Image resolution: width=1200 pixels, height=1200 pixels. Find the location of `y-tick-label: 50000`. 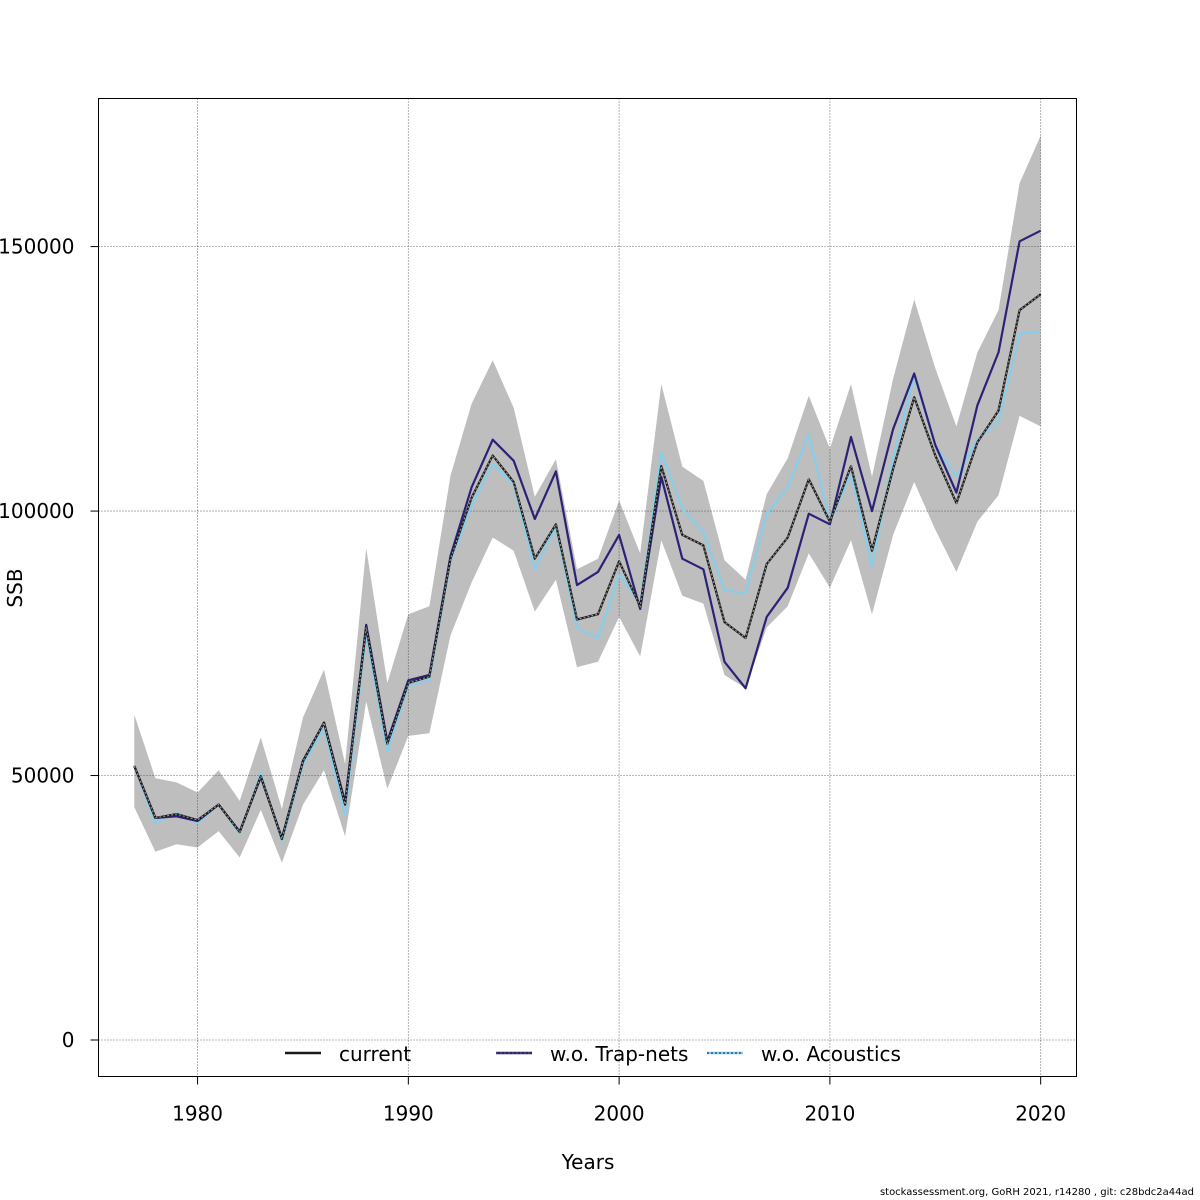

y-tick-label: 50000 is located at coordinates (43, 776).